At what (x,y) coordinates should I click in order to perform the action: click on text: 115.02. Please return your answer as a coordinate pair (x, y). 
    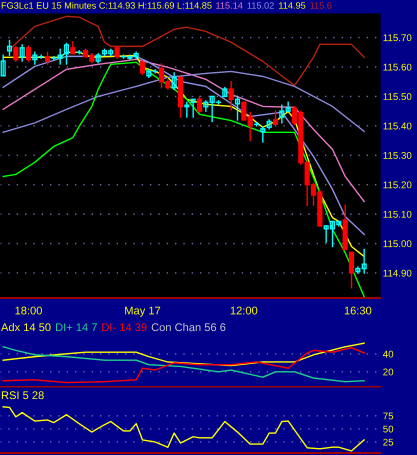
    Looking at the image, I should click on (261, 5).